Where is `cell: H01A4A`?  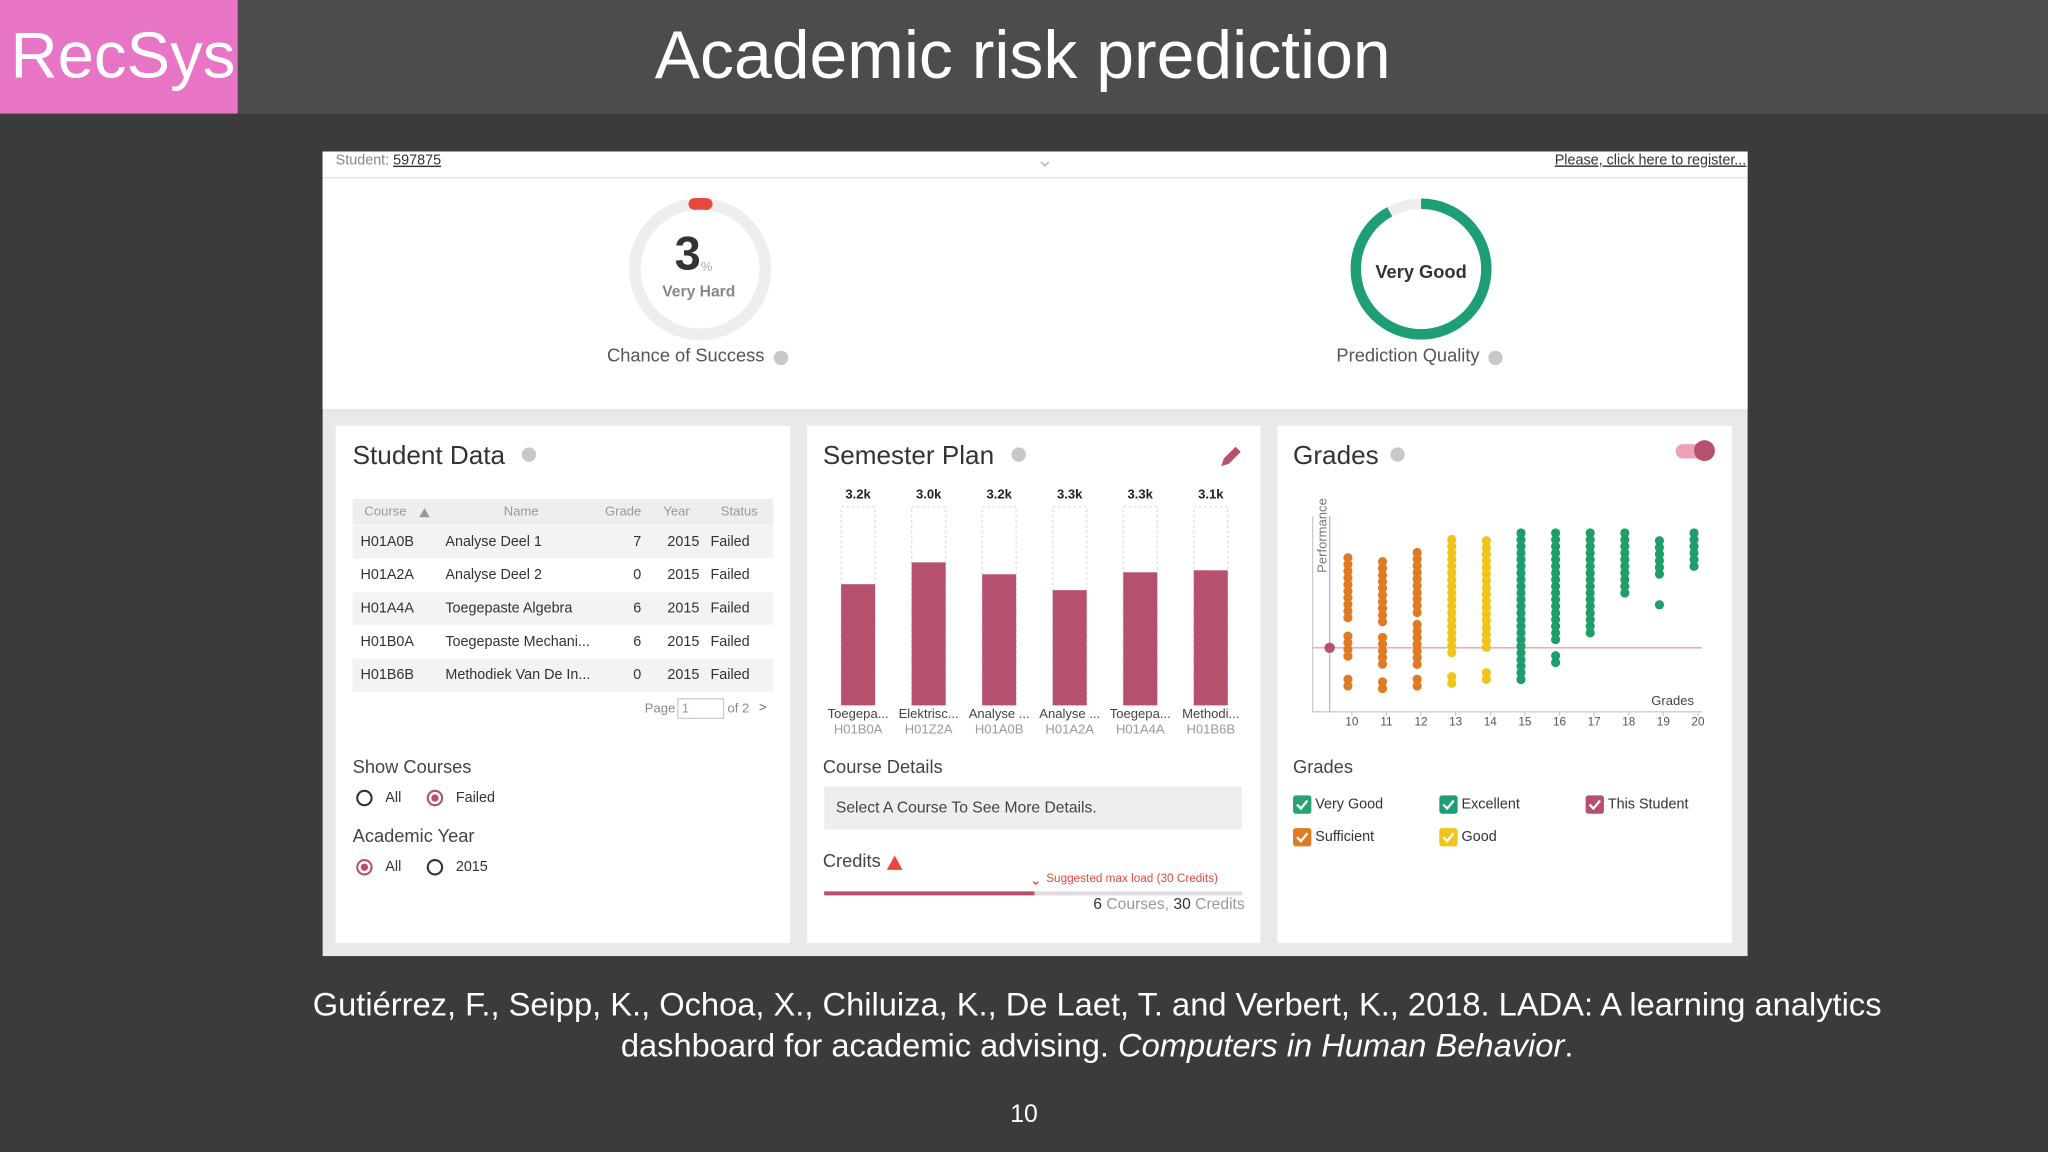 cell: H01A4A is located at coordinates (387, 608).